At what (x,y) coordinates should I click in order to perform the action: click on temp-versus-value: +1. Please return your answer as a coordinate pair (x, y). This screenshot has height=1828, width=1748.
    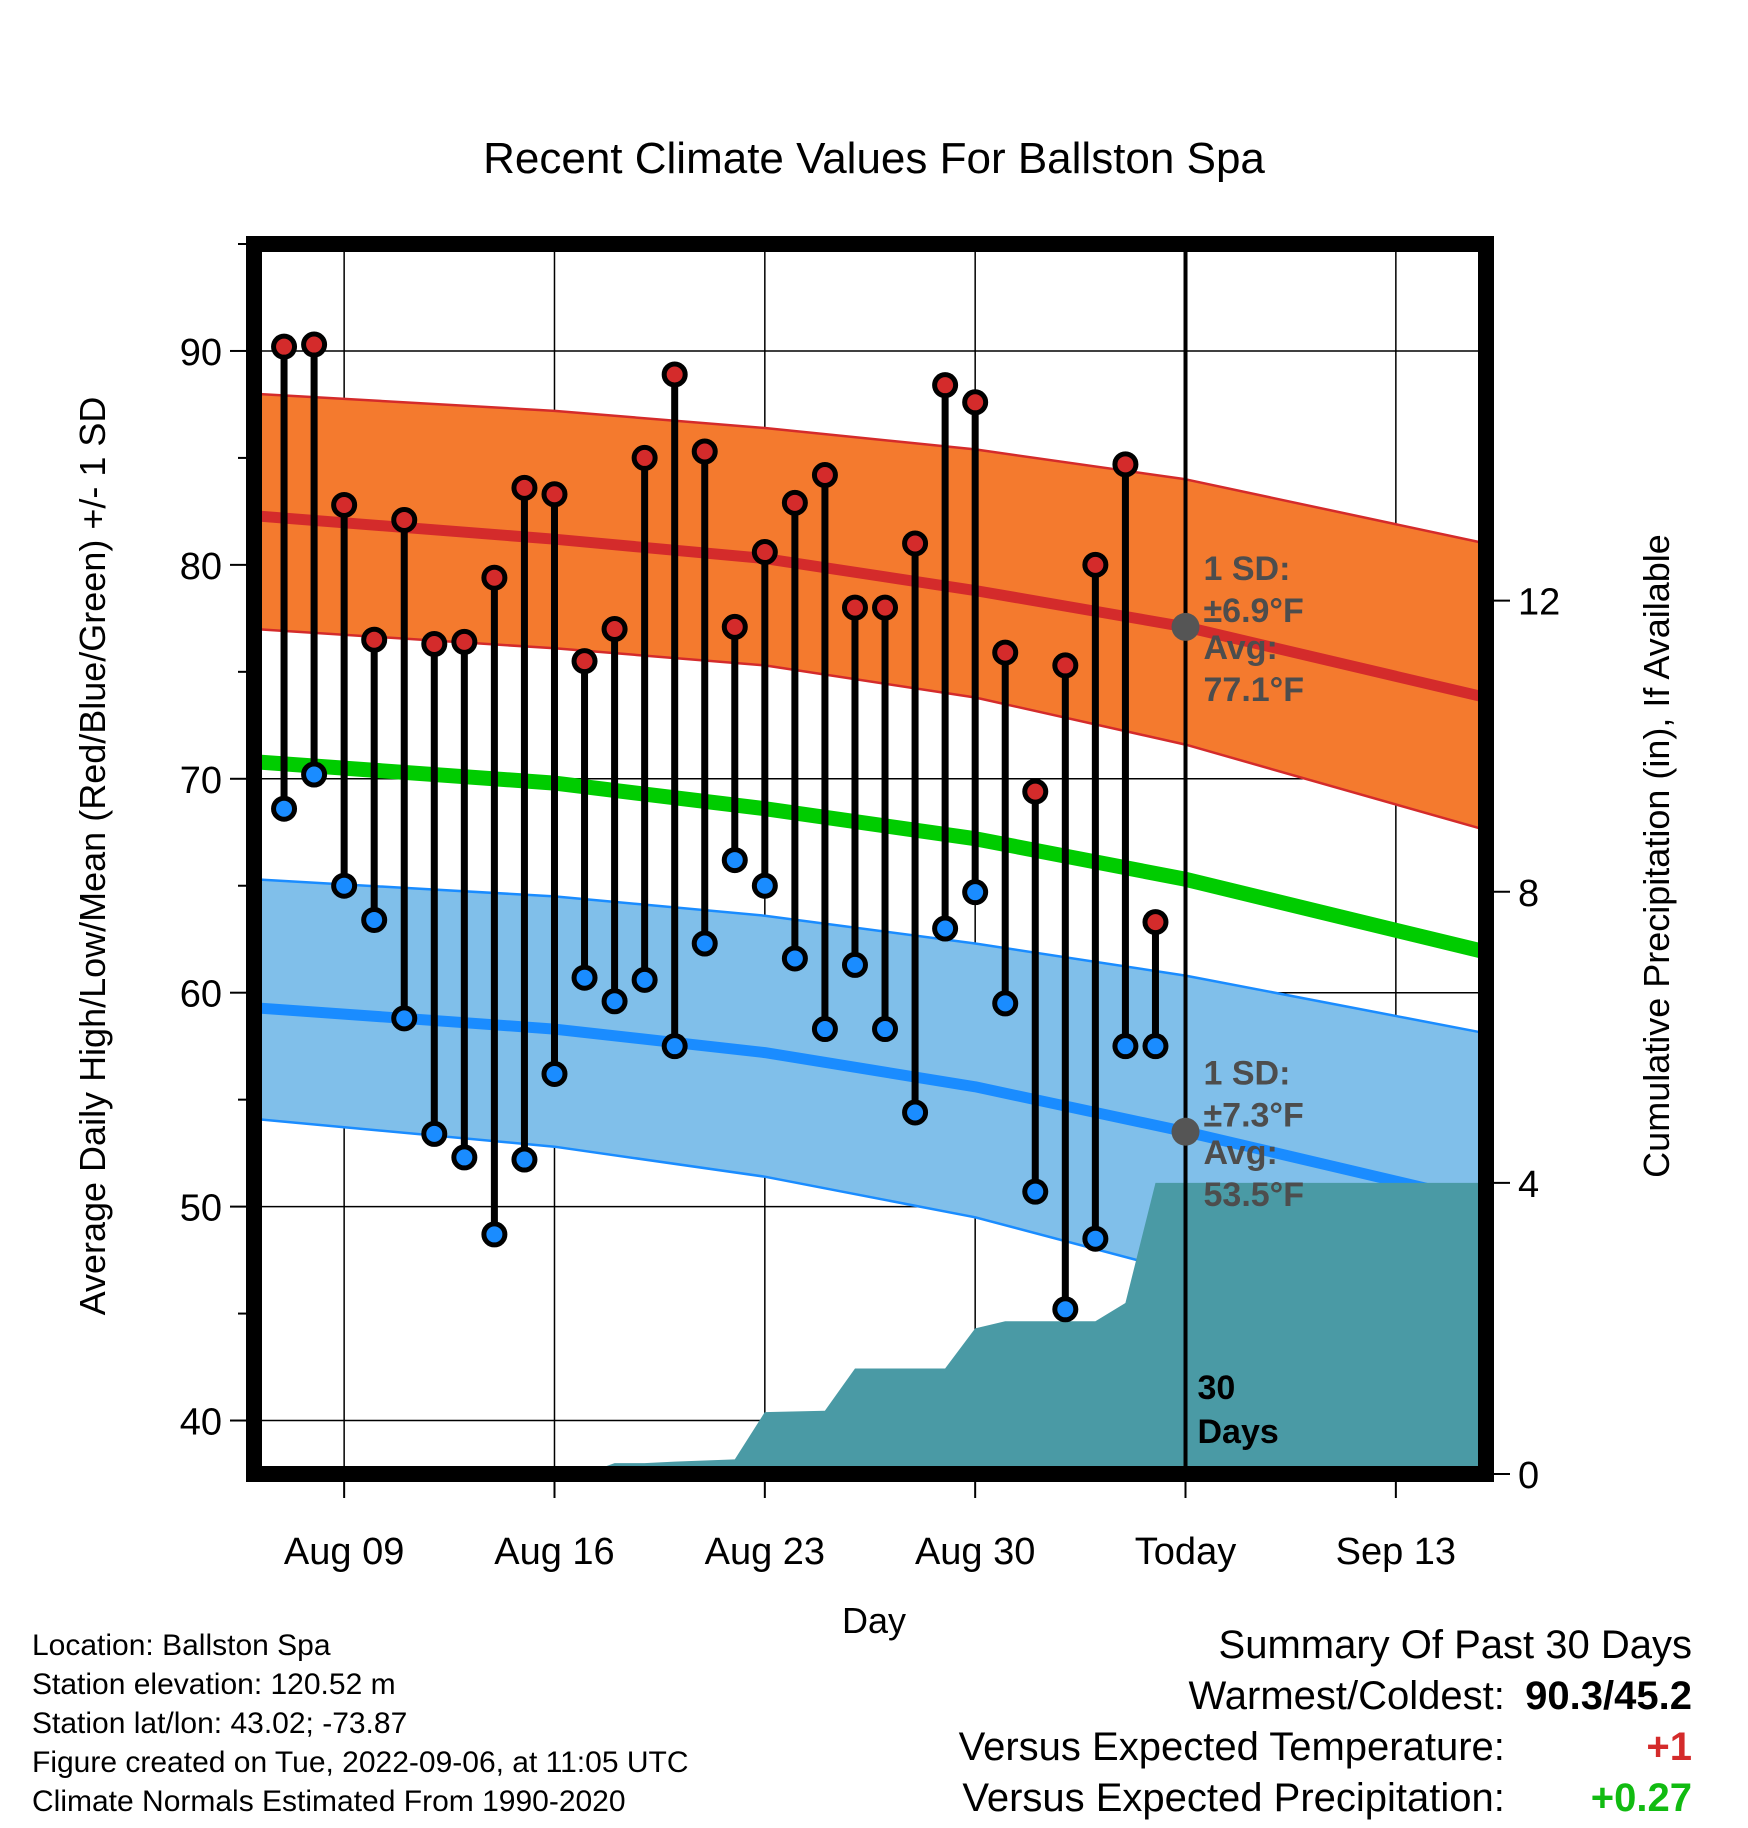
    Looking at the image, I should click on (1669, 1747).